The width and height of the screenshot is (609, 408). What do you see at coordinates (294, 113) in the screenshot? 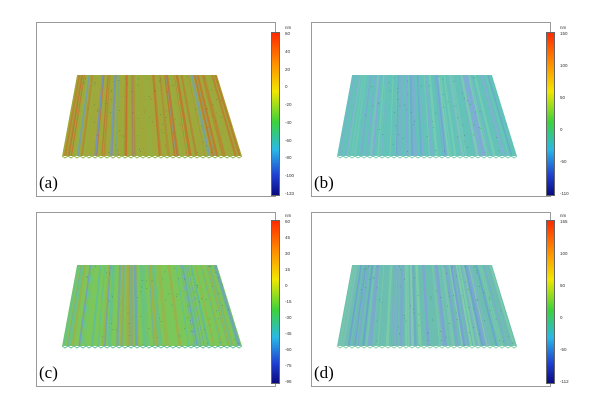
I see `colorbar-ticks-a: 60 40 20 0 -20 -40 -60 -80 -100 -133` at bounding box center [294, 113].